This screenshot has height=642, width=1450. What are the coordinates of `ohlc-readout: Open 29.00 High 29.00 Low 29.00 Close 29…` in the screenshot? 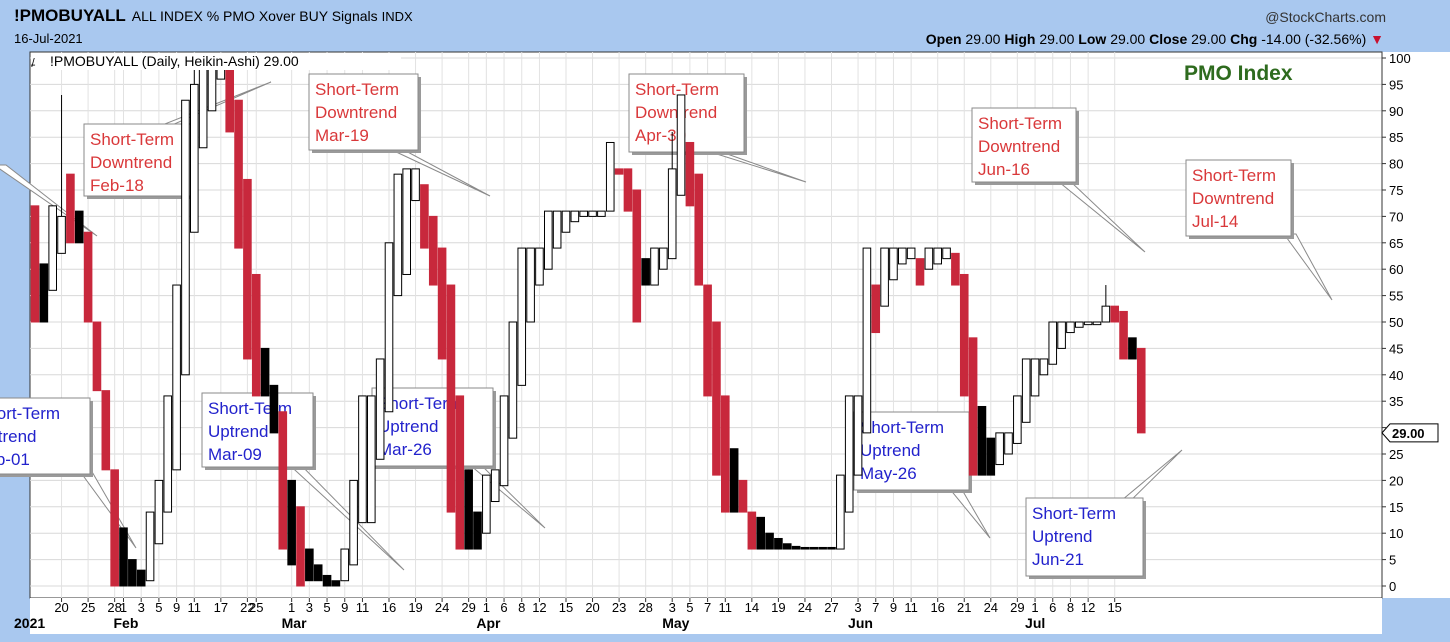 It's located at (1155, 39).